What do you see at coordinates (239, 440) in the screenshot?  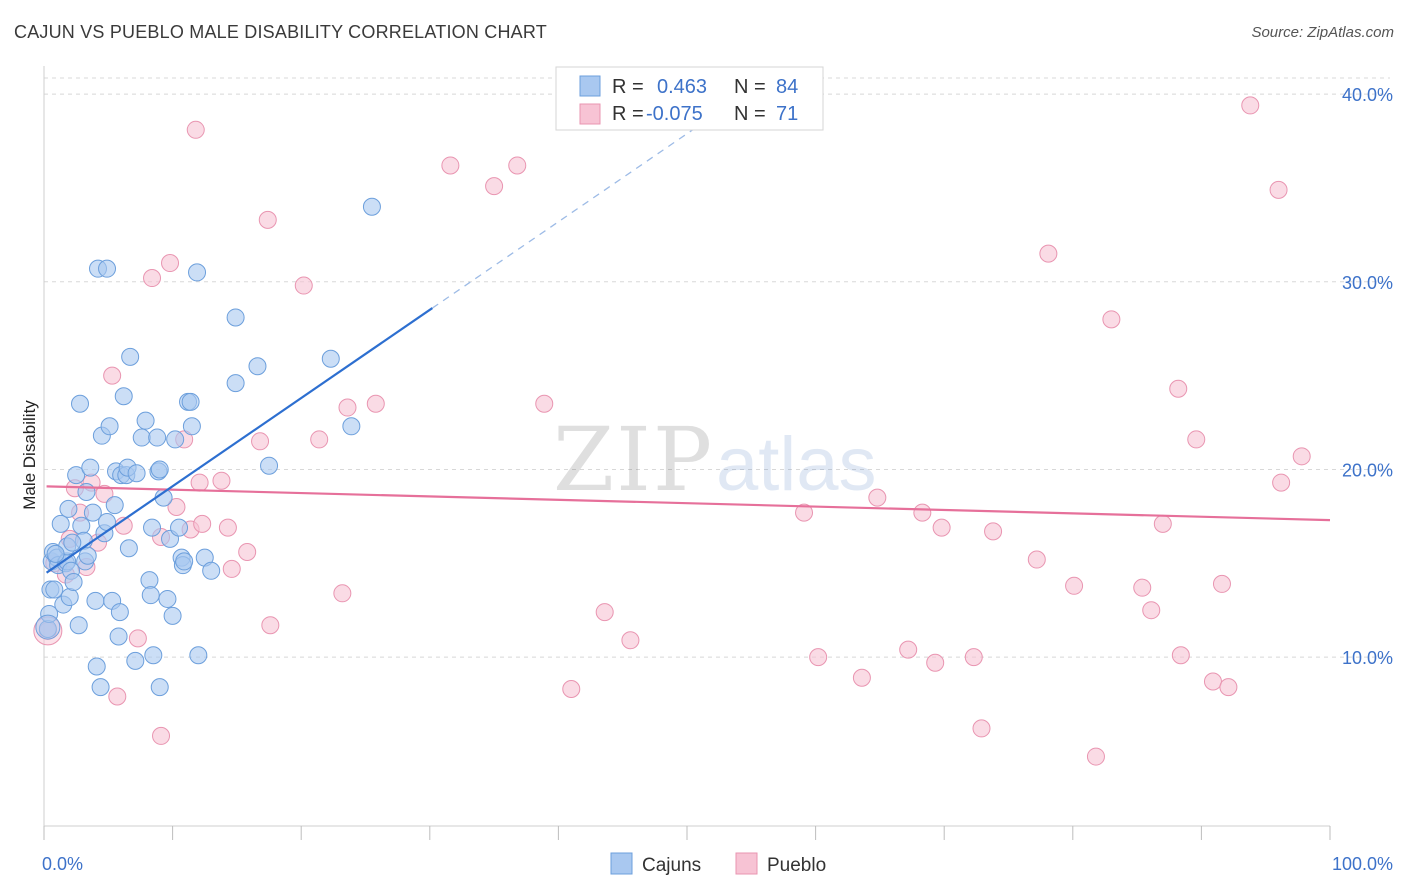 I see `cajun-trend-line` at bounding box center [239, 440].